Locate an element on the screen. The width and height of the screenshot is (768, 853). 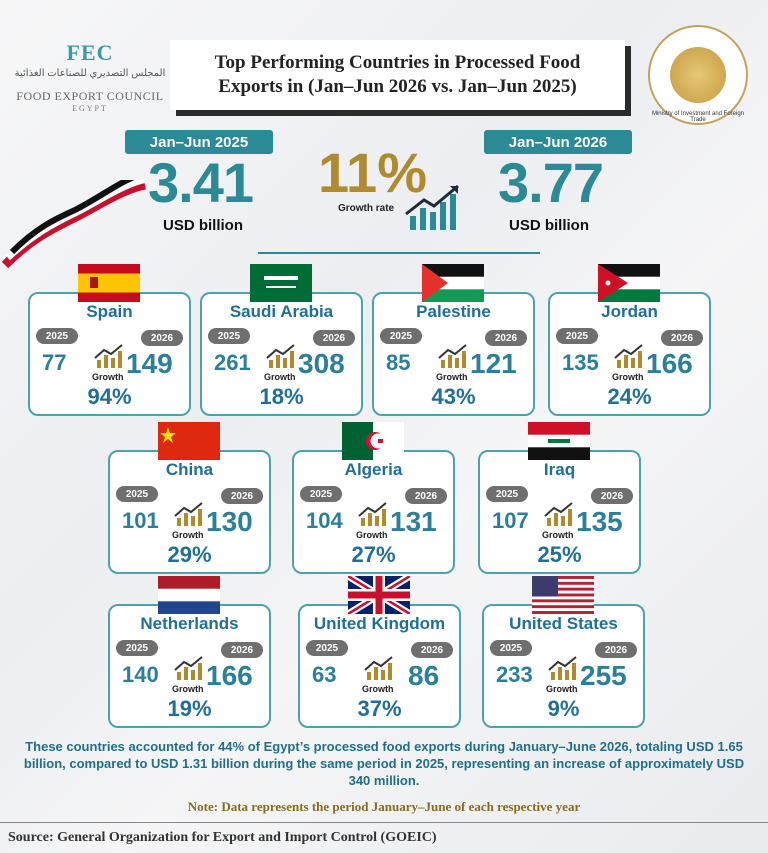
value-2025: 135 is located at coordinates (580, 362).